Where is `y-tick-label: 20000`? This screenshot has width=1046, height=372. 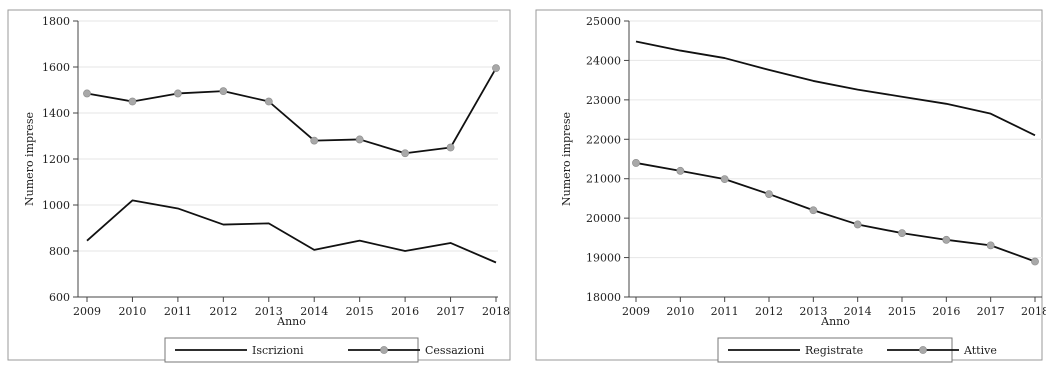
y-tick-label: 20000 is located at coordinates (603, 218).